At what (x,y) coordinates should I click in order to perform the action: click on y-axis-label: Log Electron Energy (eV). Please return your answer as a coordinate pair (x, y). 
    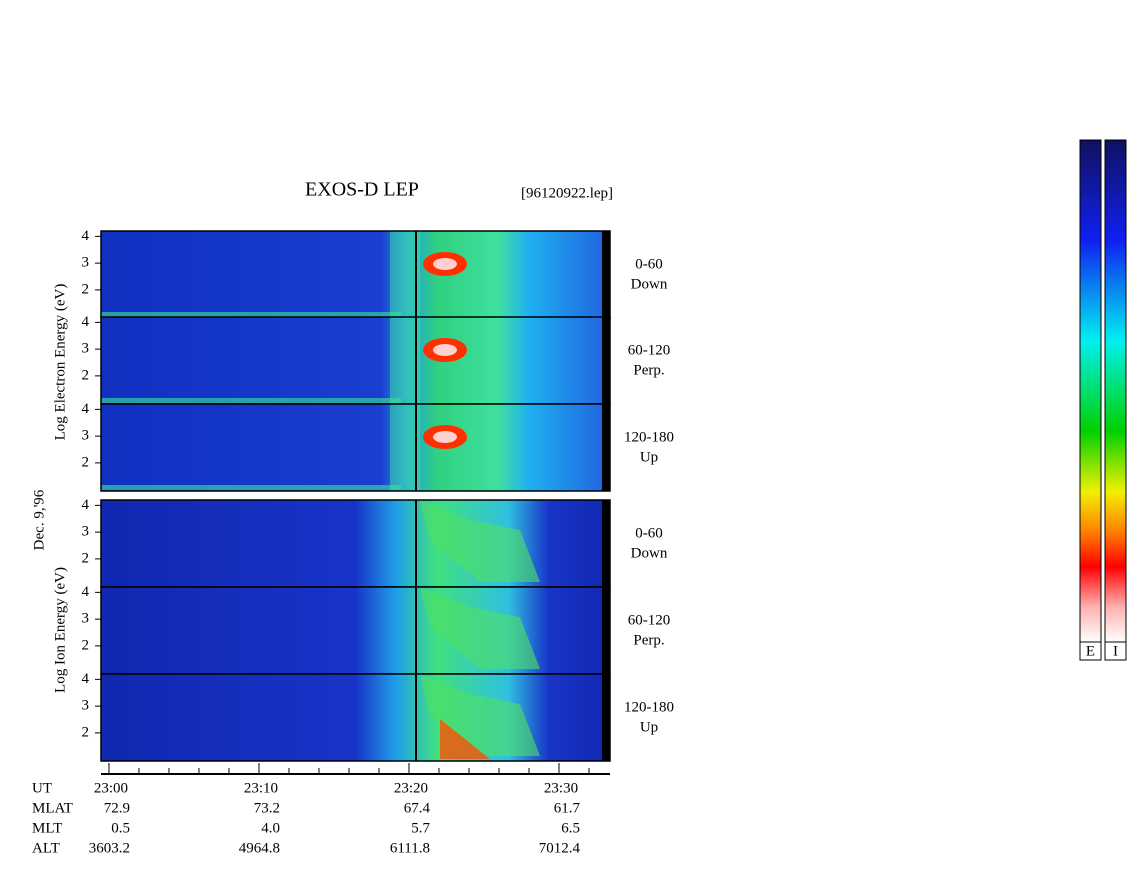
    Looking at the image, I should click on (60, 362).